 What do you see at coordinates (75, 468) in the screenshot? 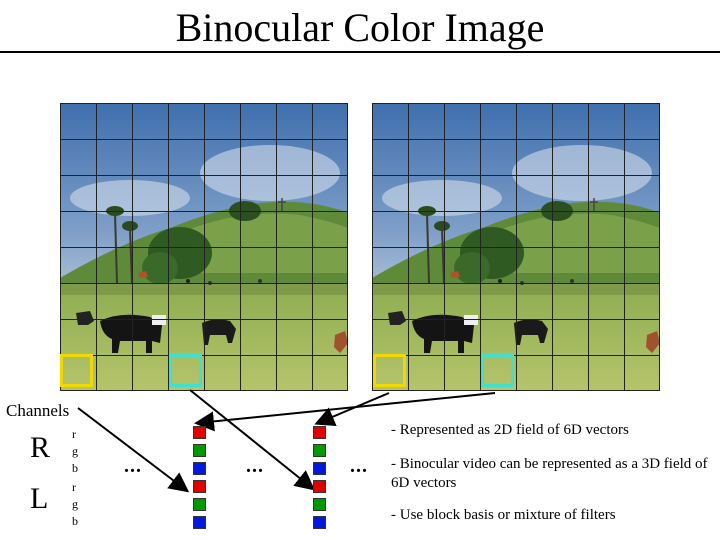
I see `channel-b-right: b` at bounding box center [75, 468].